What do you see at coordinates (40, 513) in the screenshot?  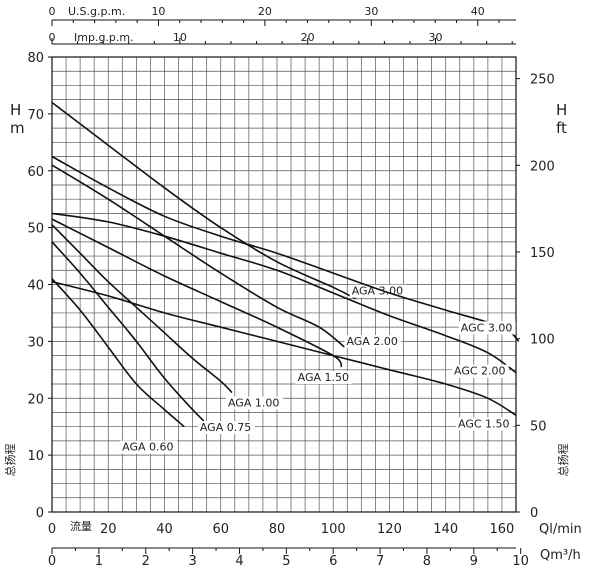 I see `y-tick-label: 0` at bounding box center [40, 513].